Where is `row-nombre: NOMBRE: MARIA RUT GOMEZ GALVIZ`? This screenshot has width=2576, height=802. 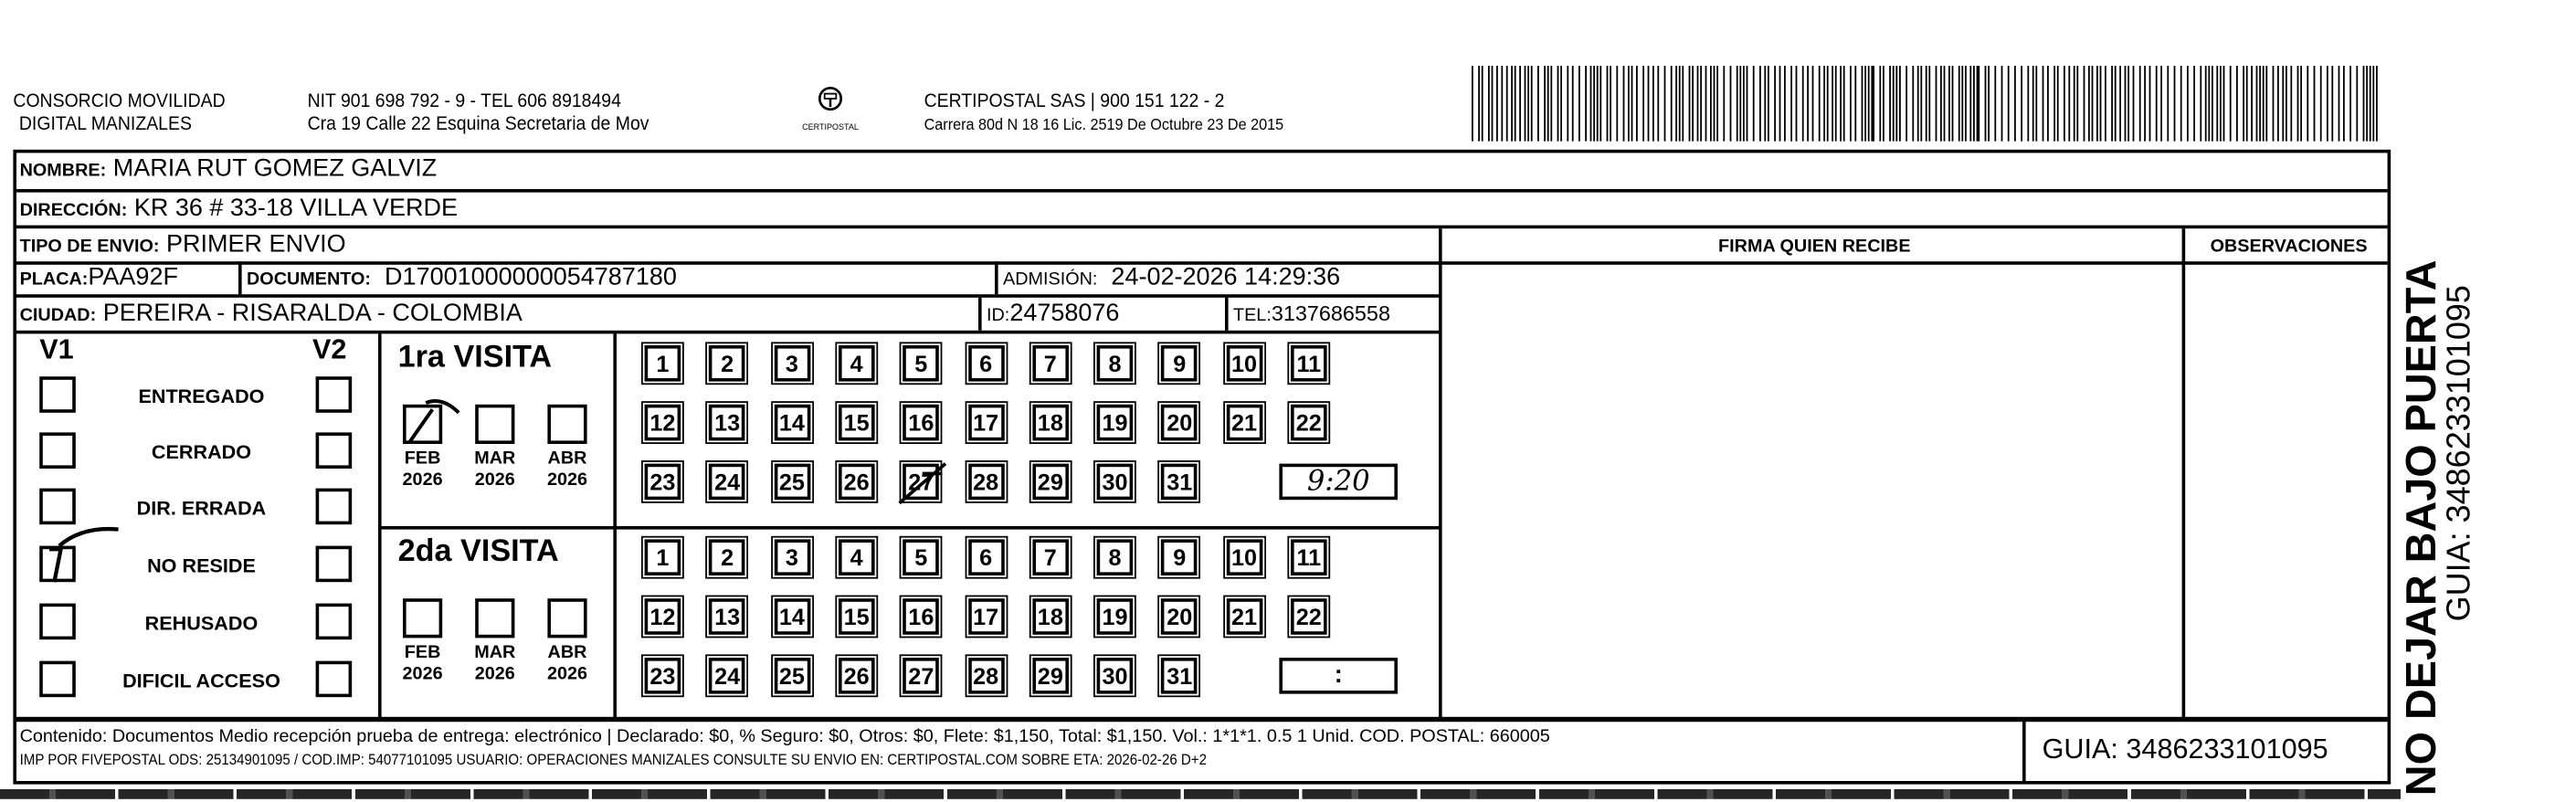
row-nombre: NOMBRE: MARIA RUT GOMEZ GALVIZ is located at coordinates (1202, 173).